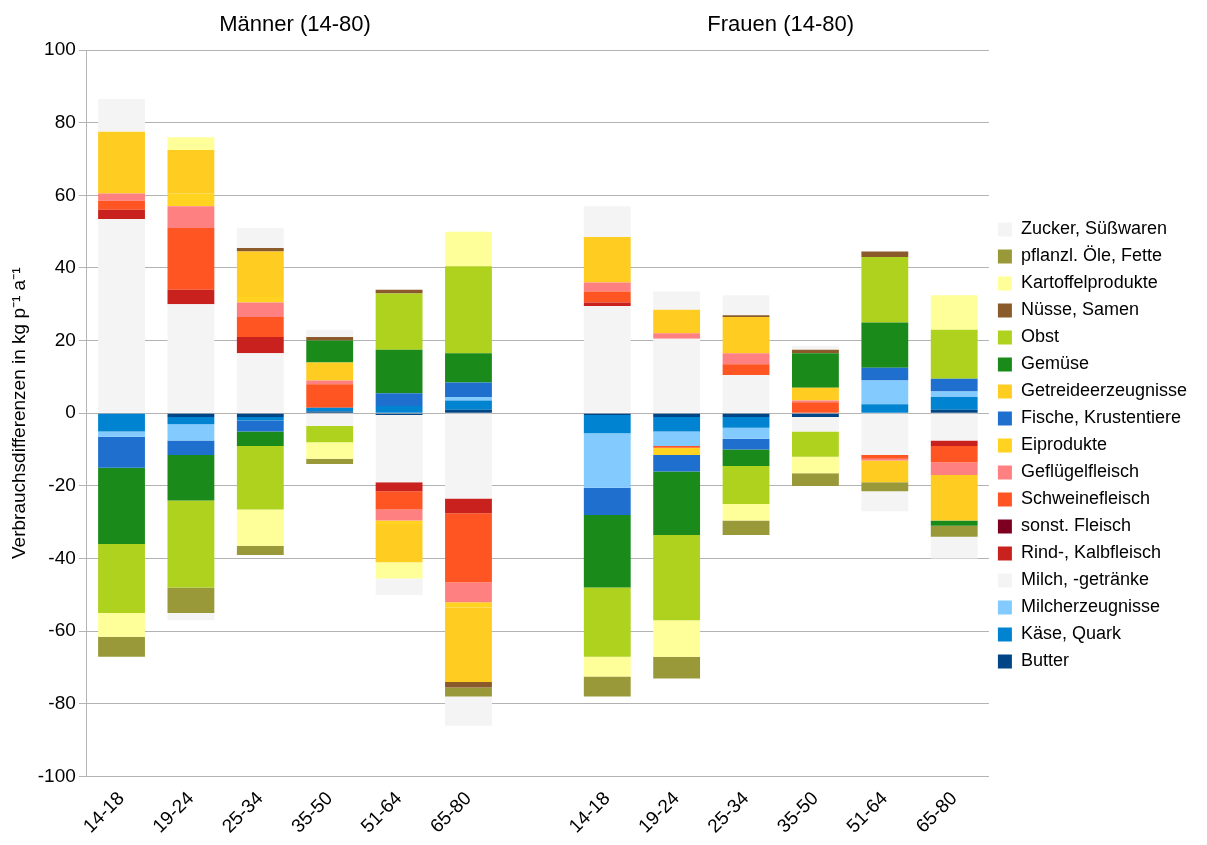 This screenshot has height=845, width=1207. Describe the element at coordinates (1079, 471) in the screenshot. I see `legend-label: Geflügelfleisch` at that location.